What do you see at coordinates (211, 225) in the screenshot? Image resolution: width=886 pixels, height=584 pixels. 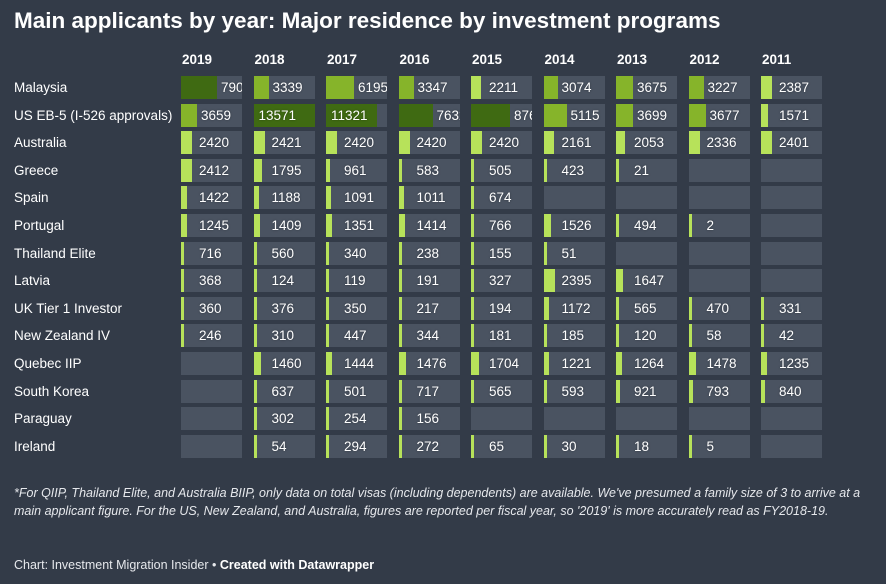 I see `table-cell: 1245` at bounding box center [211, 225].